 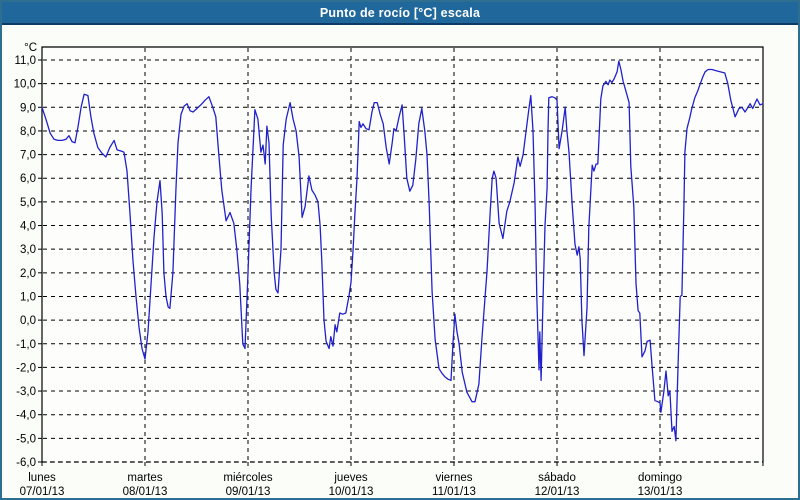 What do you see at coordinates (26, 392) in the screenshot?
I see `y-tick-label: -3,0` at bounding box center [26, 392].